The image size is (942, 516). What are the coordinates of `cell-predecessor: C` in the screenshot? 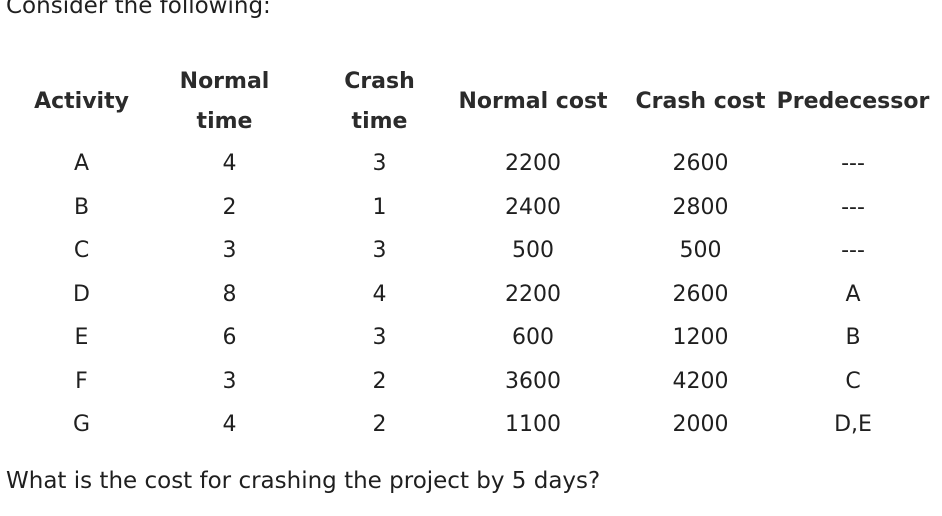 It's located at (853, 381).